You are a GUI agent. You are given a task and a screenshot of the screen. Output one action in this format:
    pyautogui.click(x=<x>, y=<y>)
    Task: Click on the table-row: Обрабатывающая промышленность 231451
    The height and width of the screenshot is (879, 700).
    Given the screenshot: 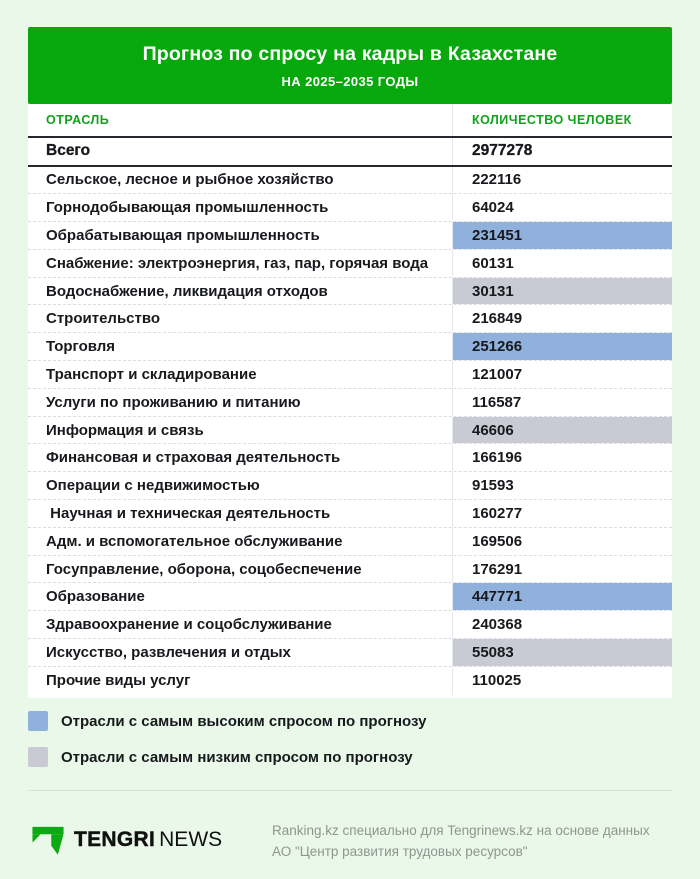 What is the action you would take?
    pyautogui.click(x=350, y=236)
    